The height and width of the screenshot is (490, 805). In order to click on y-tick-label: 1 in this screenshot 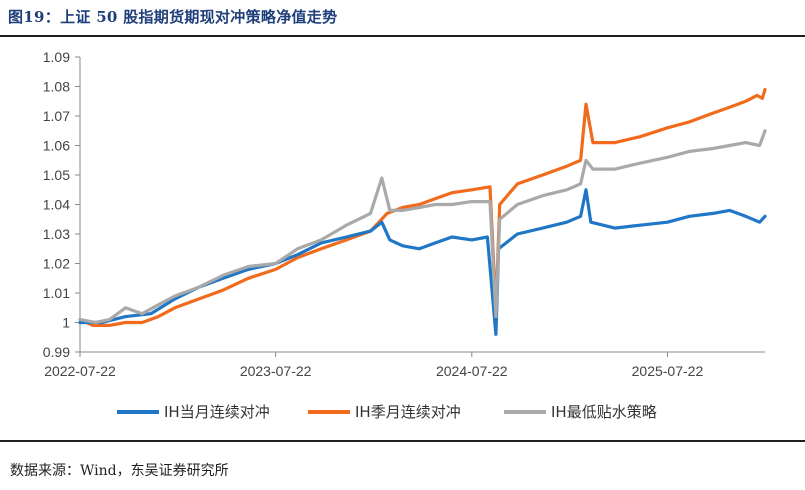, I will do `click(66, 323)`.